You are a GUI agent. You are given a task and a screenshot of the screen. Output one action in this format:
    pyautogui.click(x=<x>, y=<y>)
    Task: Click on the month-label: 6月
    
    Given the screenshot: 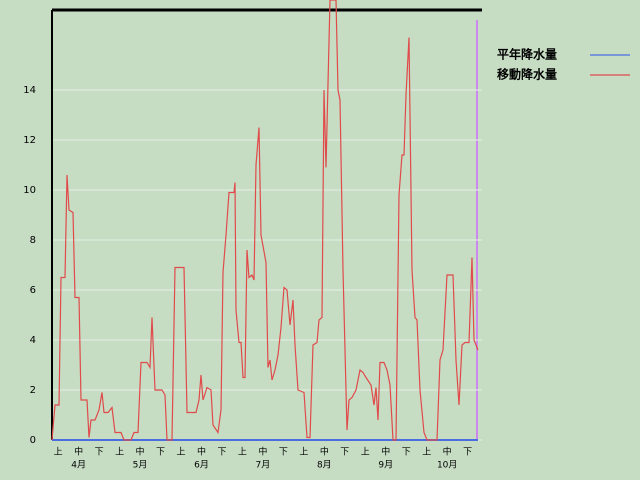 What is the action you would take?
    pyautogui.click(x=201, y=465)
    